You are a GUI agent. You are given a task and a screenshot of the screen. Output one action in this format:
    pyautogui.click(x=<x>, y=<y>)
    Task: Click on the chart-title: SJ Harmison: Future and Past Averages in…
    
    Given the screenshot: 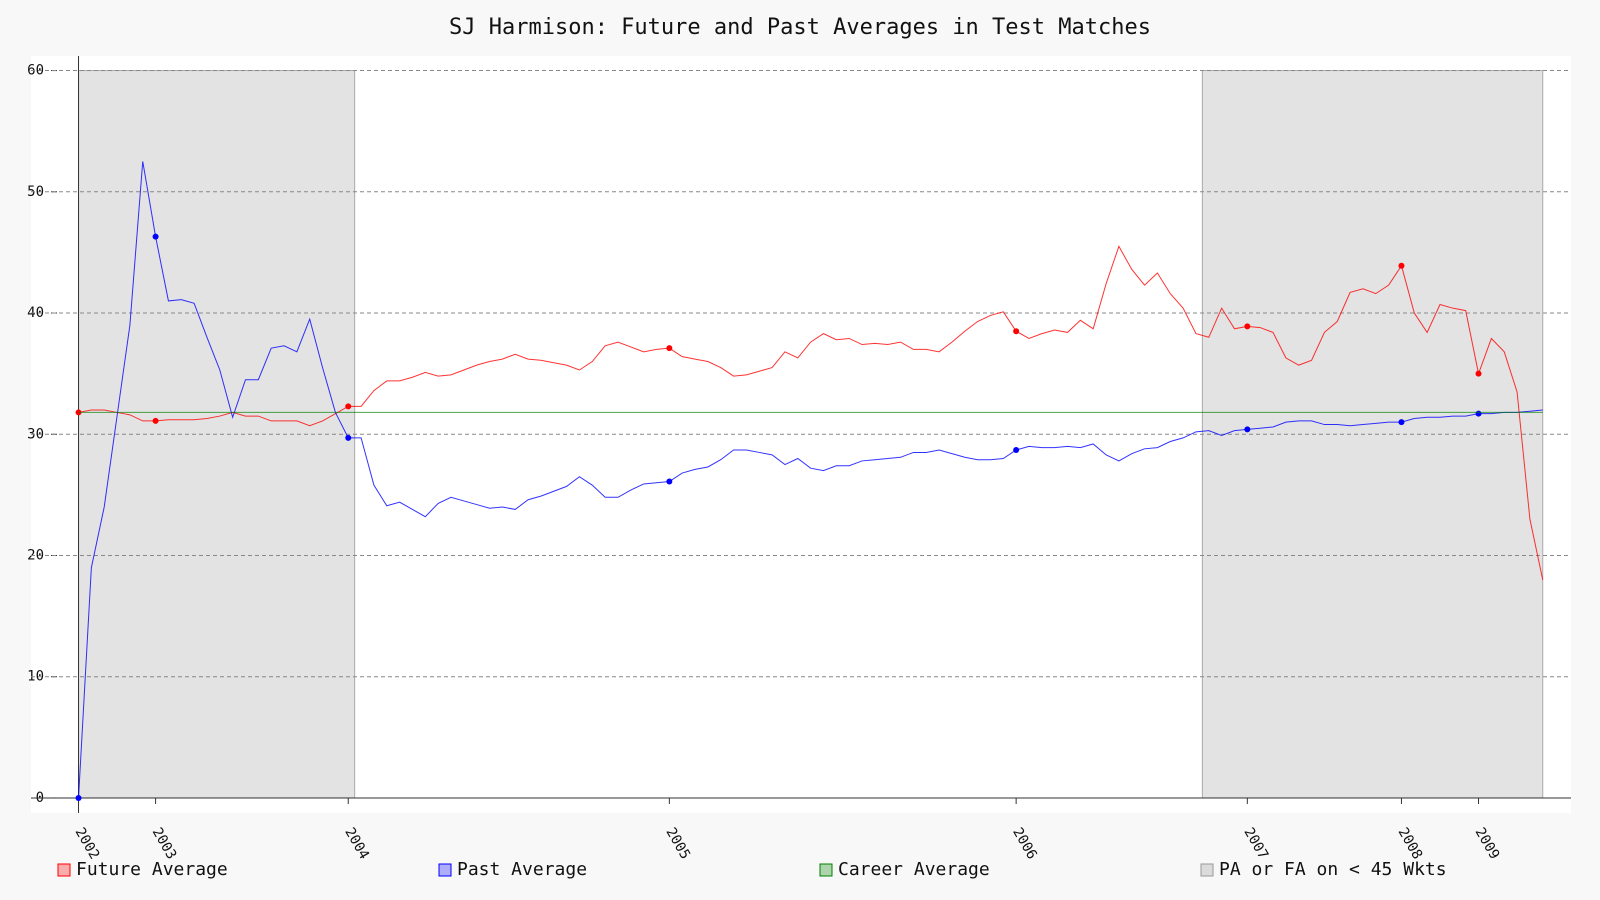 What is the action you would take?
    pyautogui.click(x=800, y=27)
    